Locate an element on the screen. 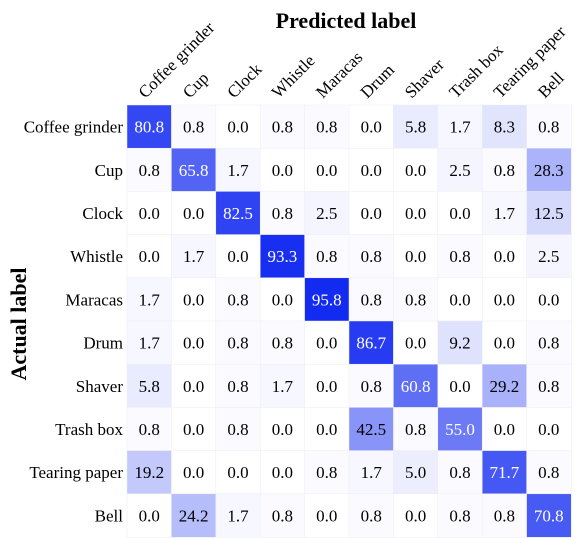 The height and width of the screenshot is (538, 581). cell-value-label: 65.8 is located at coordinates (194, 170).